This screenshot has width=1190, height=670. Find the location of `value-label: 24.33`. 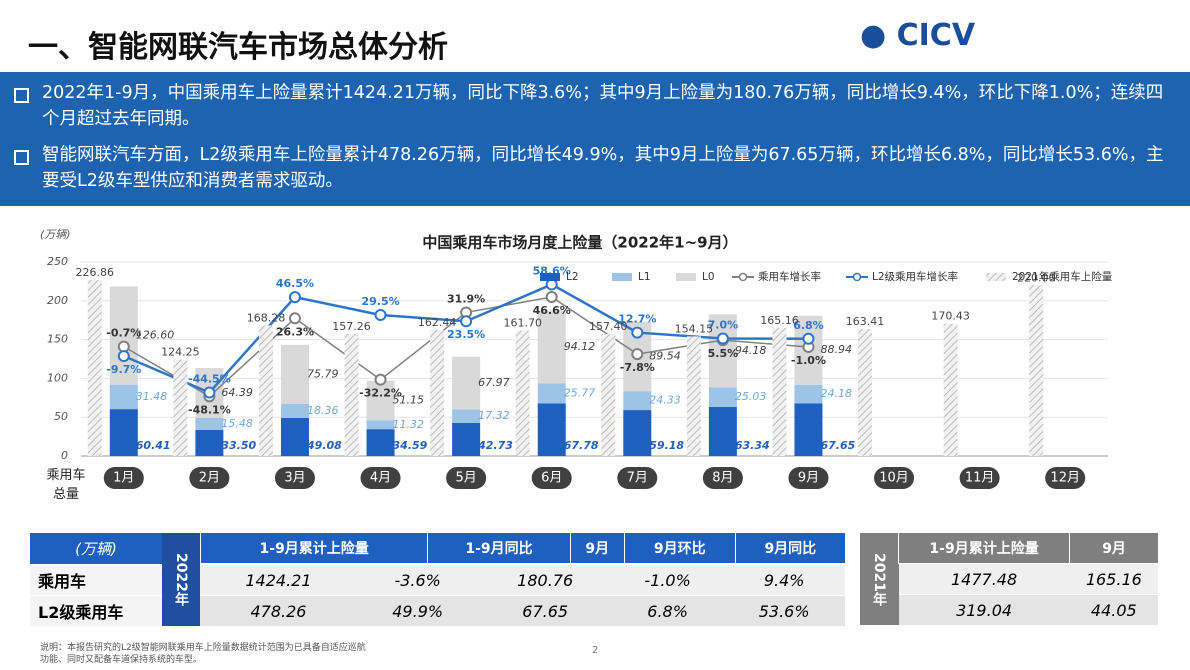

value-label: 24.33 is located at coordinates (665, 400).